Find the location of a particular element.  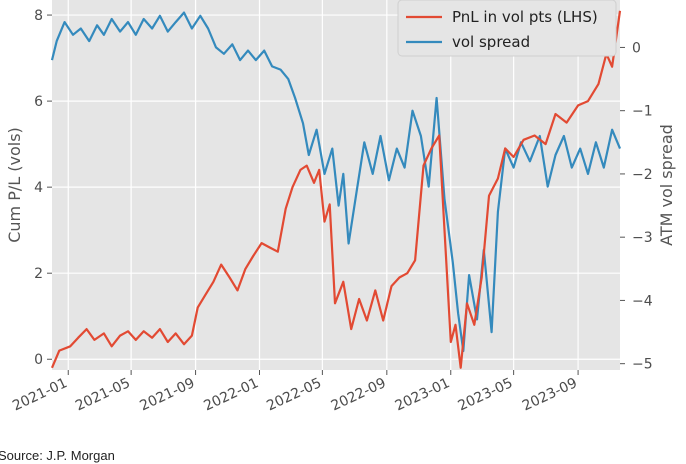

left-tick-label: 0 is located at coordinates (38, 360).